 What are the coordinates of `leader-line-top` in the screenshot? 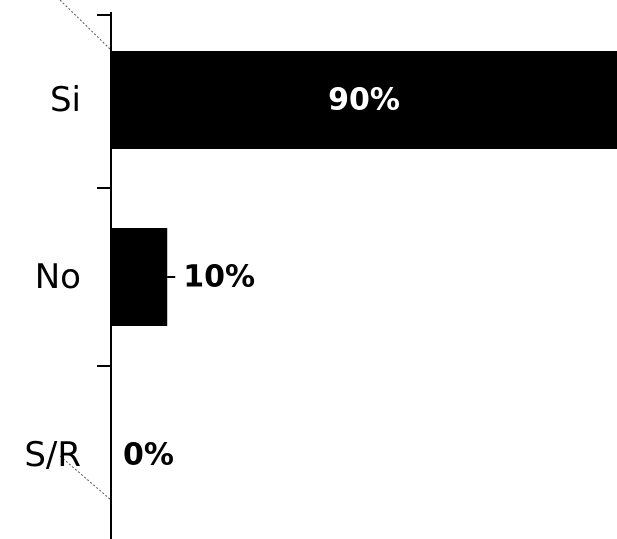 It's located at (85, 25).